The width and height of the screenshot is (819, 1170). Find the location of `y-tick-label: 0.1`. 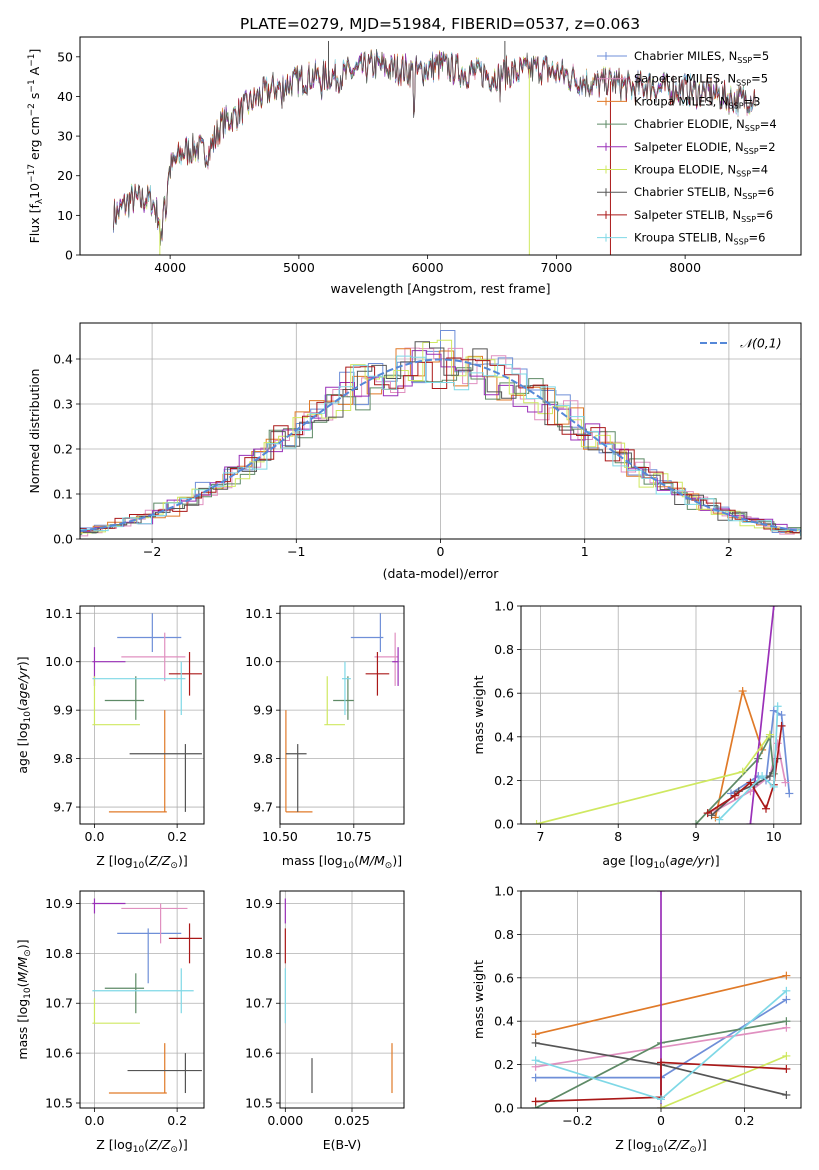

y-tick-label: 0.1 is located at coordinates (63, 494).